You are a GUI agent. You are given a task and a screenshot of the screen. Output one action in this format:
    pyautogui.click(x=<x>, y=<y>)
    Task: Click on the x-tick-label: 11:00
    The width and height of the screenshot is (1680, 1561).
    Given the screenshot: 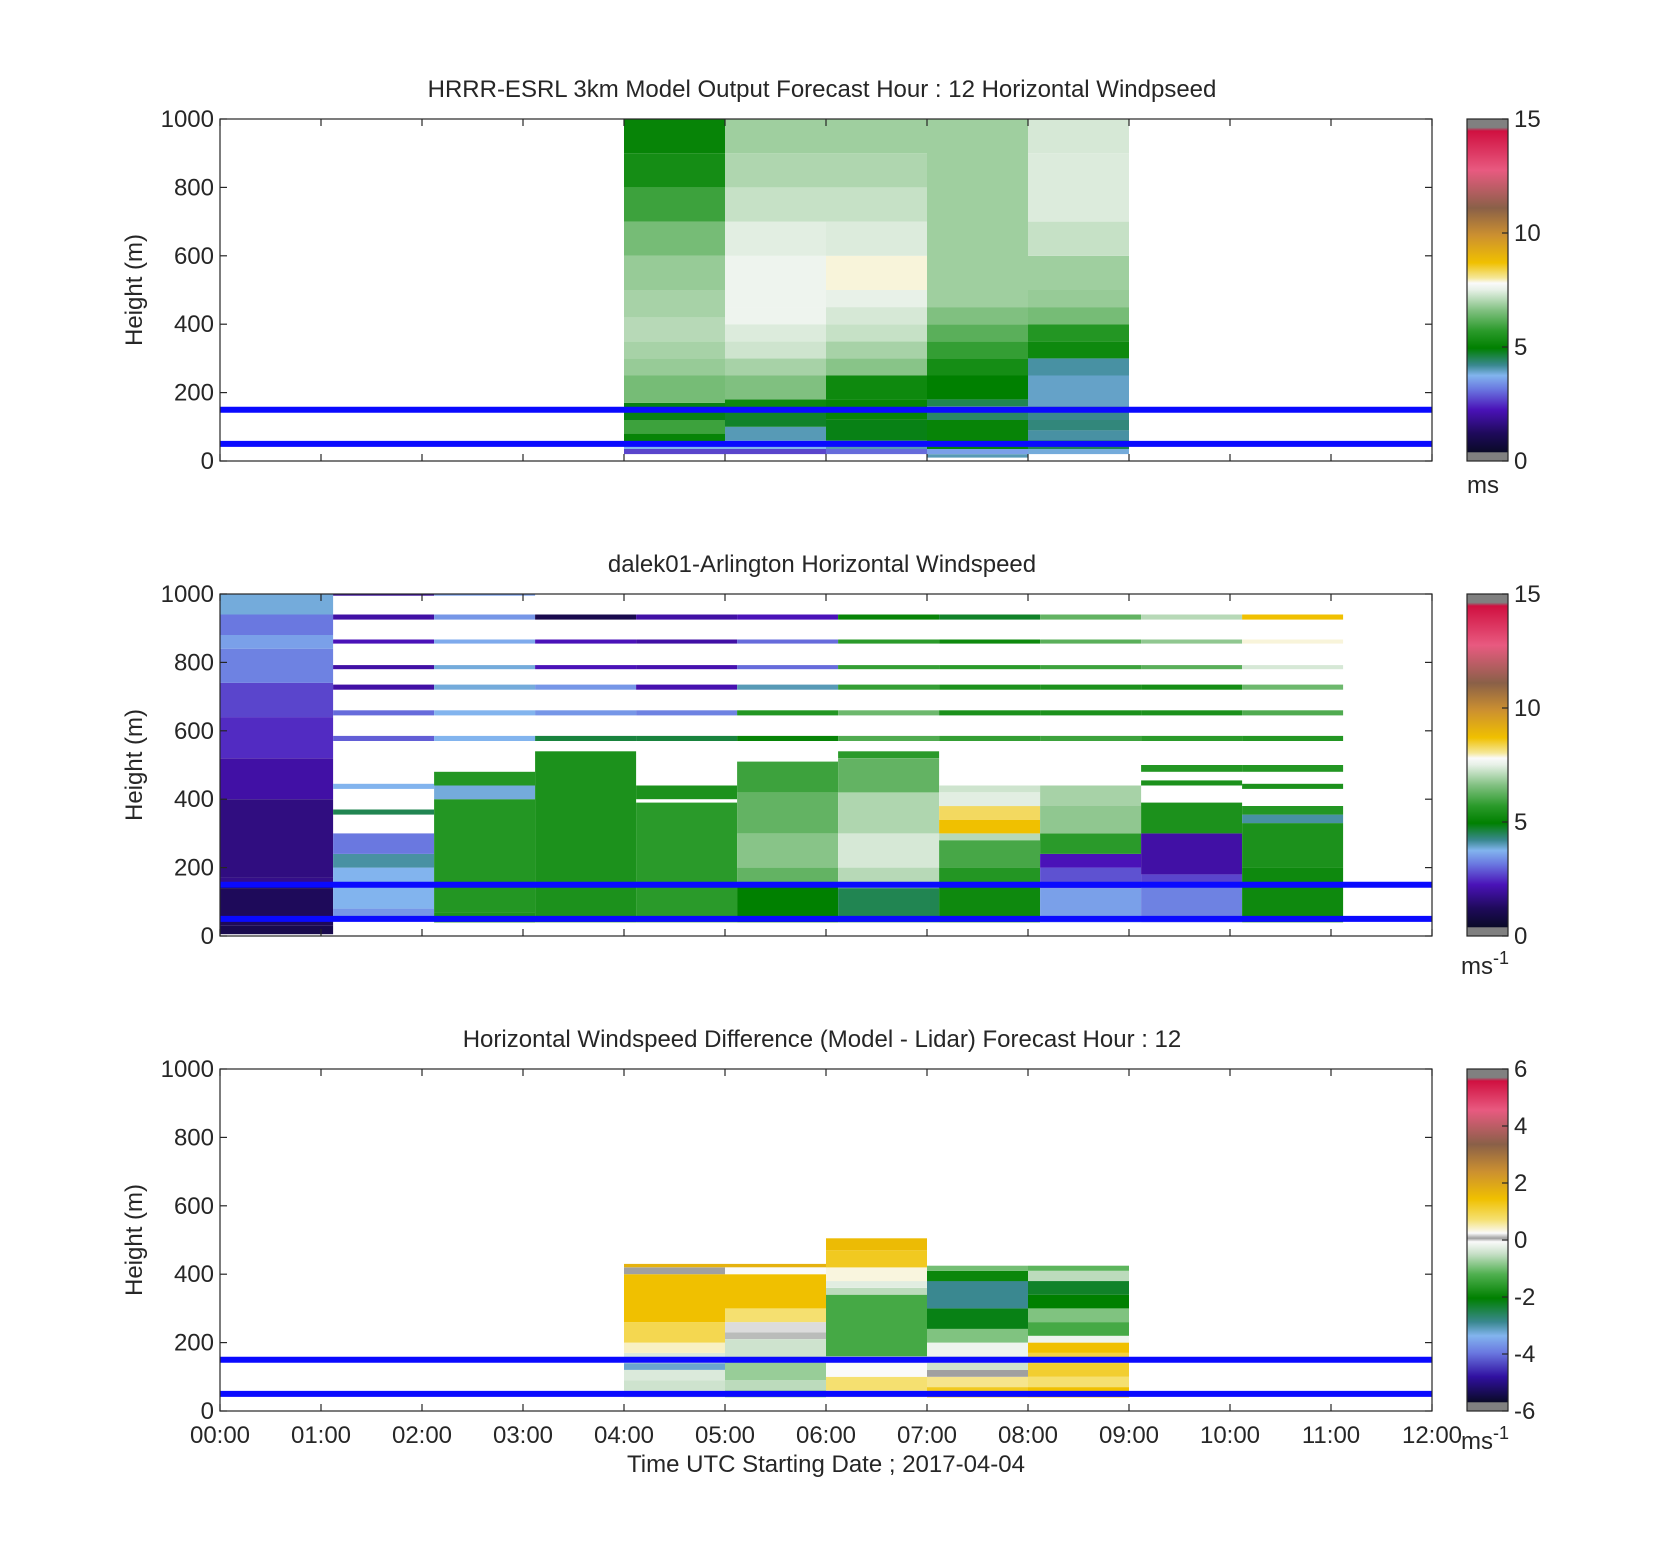 What is the action you would take?
    pyautogui.click(x=1331, y=1435)
    